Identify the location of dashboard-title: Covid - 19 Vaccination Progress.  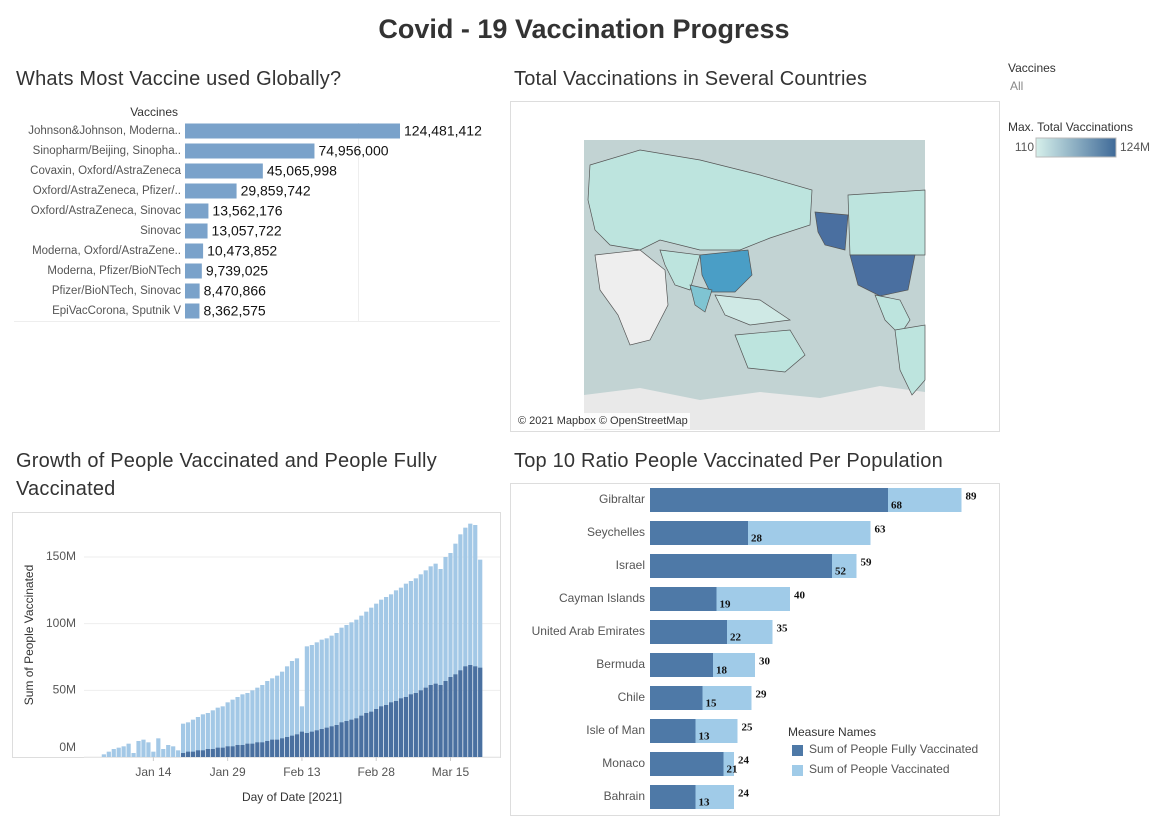
(584, 29).